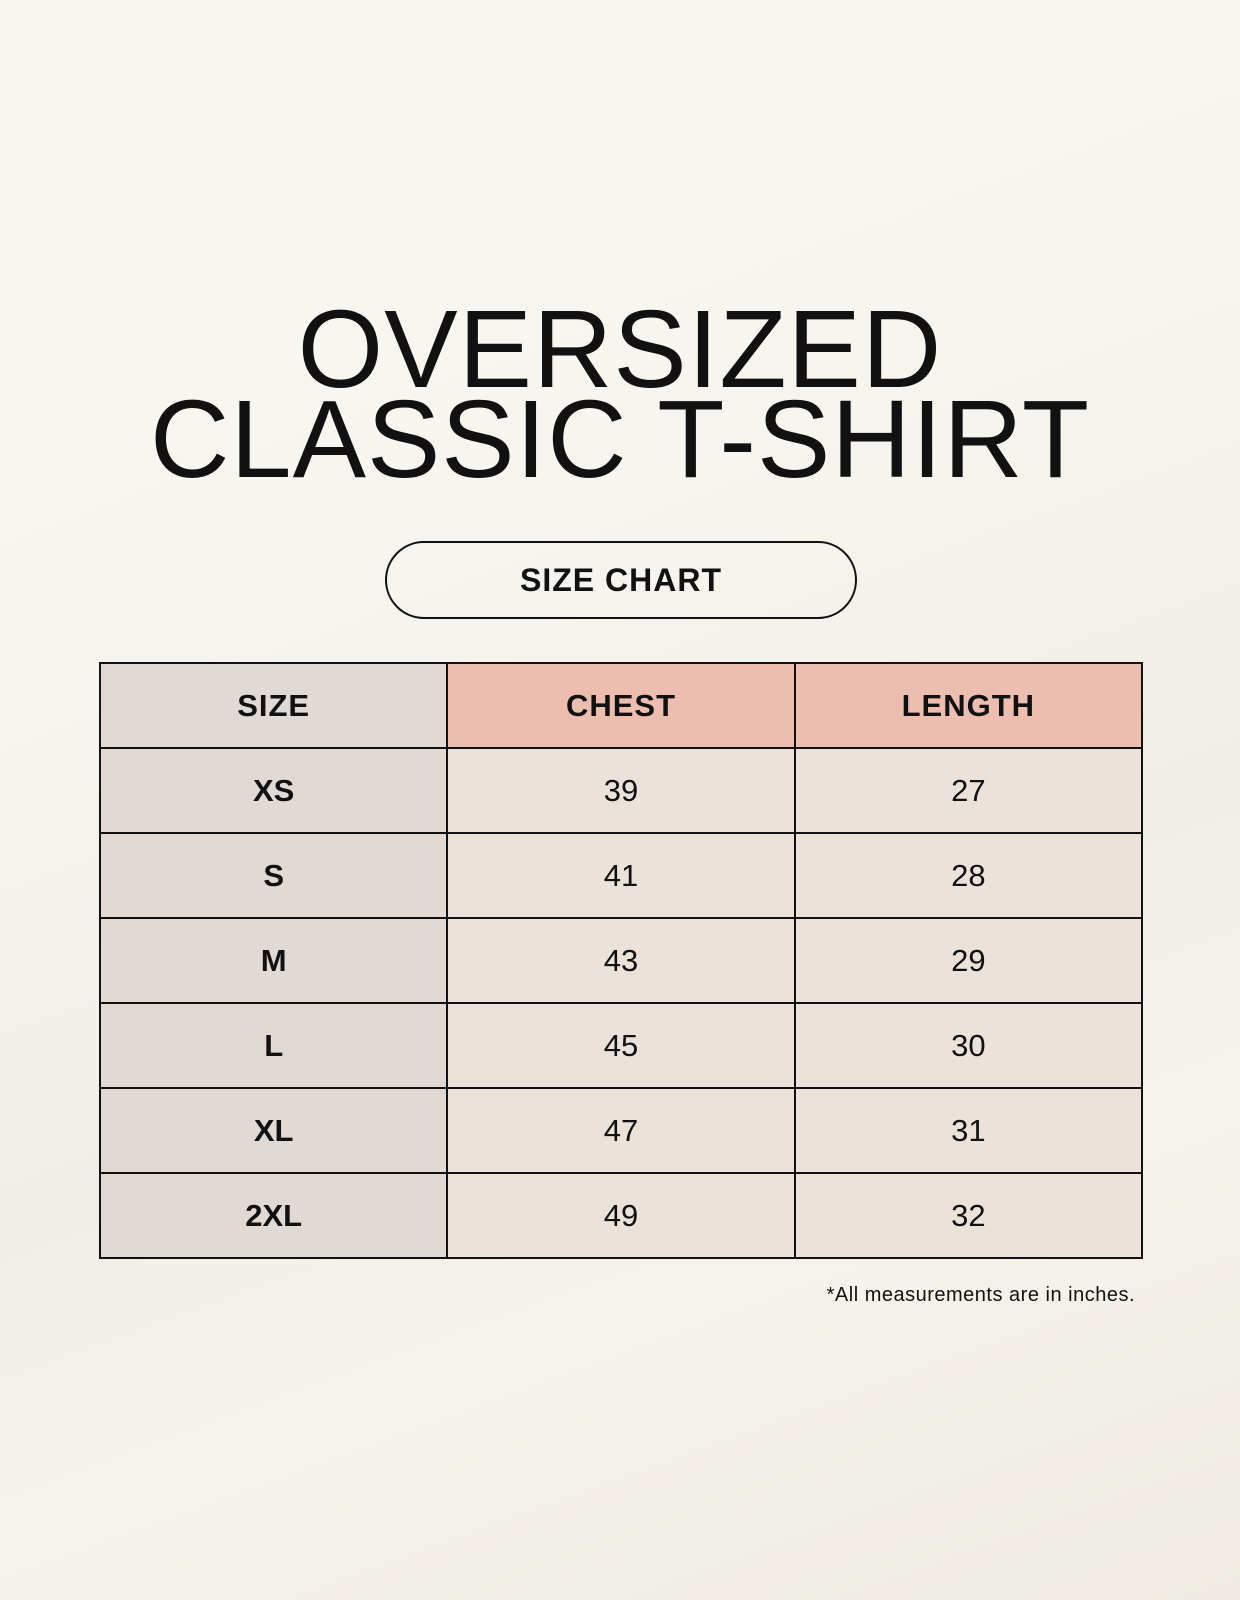 The width and height of the screenshot is (1240, 1600). What do you see at coordinates (968, 875) in the screenshot?
I see `length-cell: 28` at bounding box center [968, 875].